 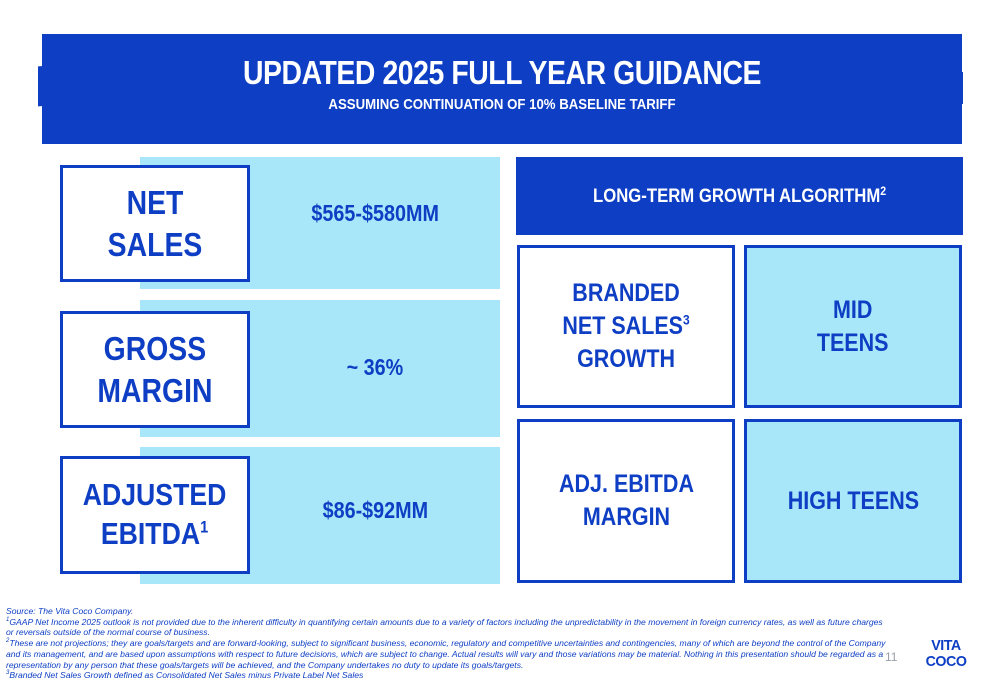 I want to click on adjusted-ebitda-label: ADJUSTED EBITDA1, so click(x=155, y=515).